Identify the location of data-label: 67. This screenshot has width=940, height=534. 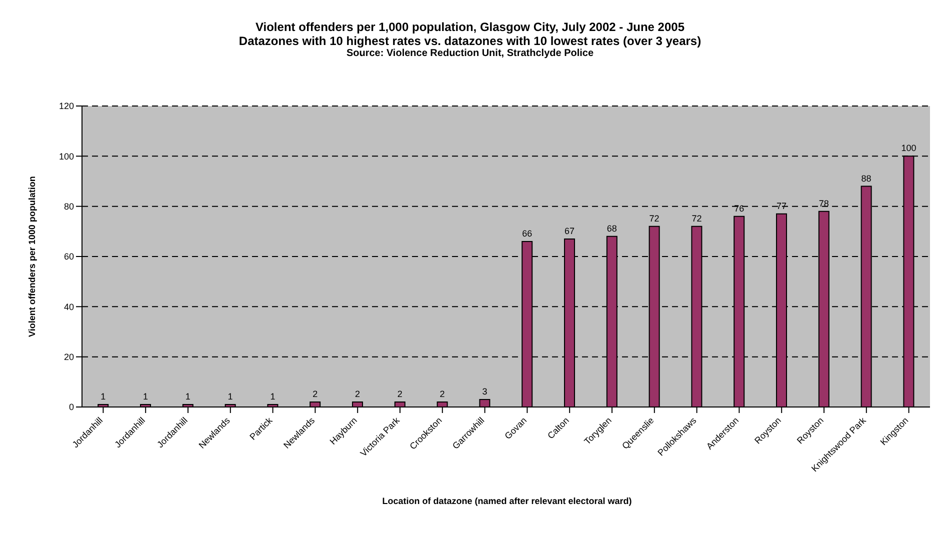
(569, 231).